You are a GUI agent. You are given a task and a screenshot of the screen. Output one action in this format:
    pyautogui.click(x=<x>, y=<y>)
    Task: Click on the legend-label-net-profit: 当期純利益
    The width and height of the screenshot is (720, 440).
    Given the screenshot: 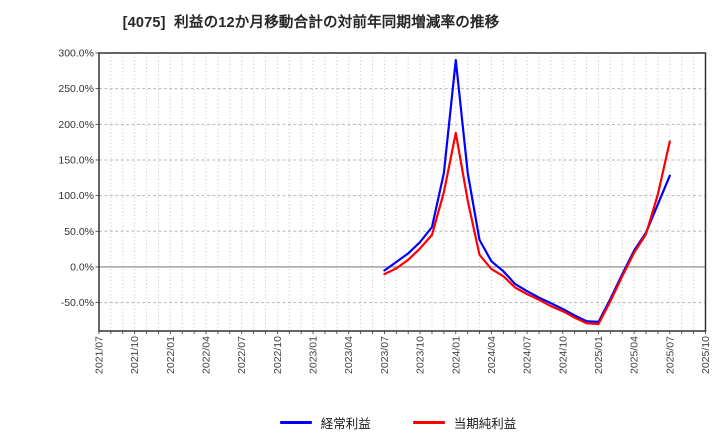 What is the action you would take?
    pyautogui.click(x=485, y=424)
    